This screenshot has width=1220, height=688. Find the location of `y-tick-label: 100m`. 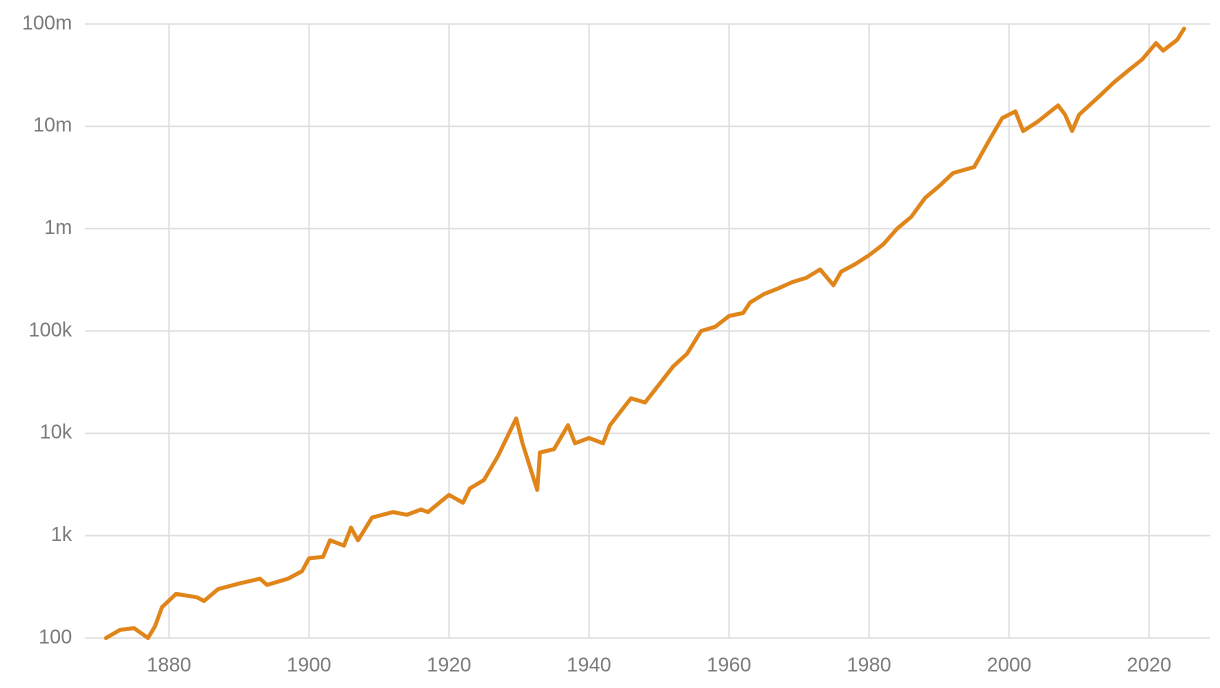

y-tick-label: 100m is located at coordinates (47, 23).